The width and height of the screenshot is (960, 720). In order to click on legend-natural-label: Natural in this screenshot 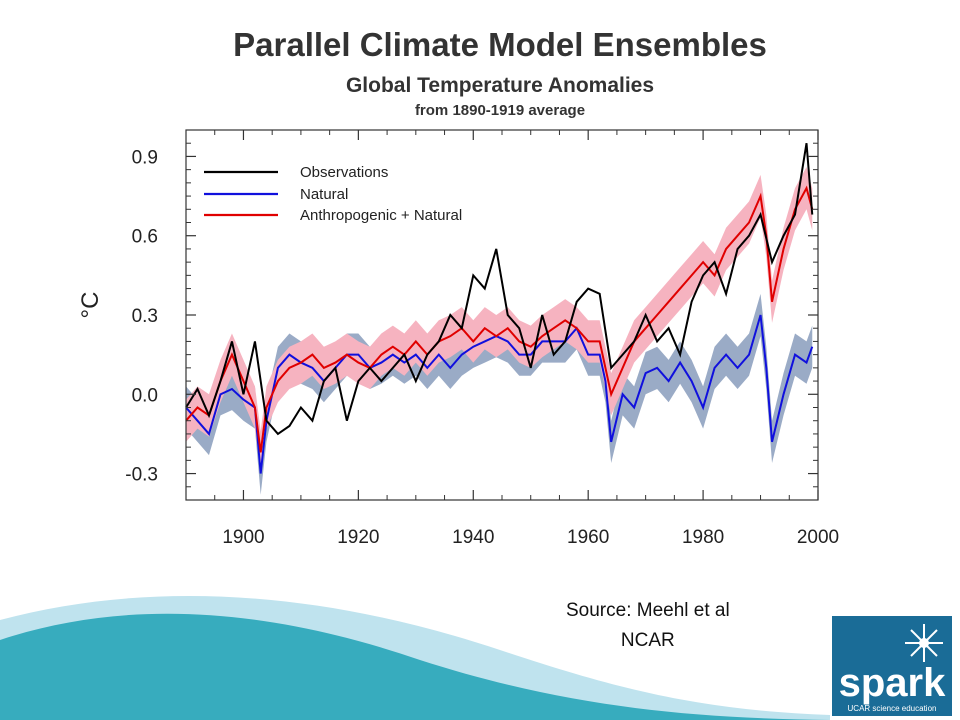, I will do `click(324, 194)`.